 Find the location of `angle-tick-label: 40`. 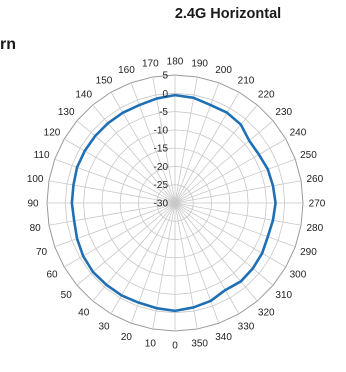

angle-tick-label: 40 is located at coordinates (84, 312).